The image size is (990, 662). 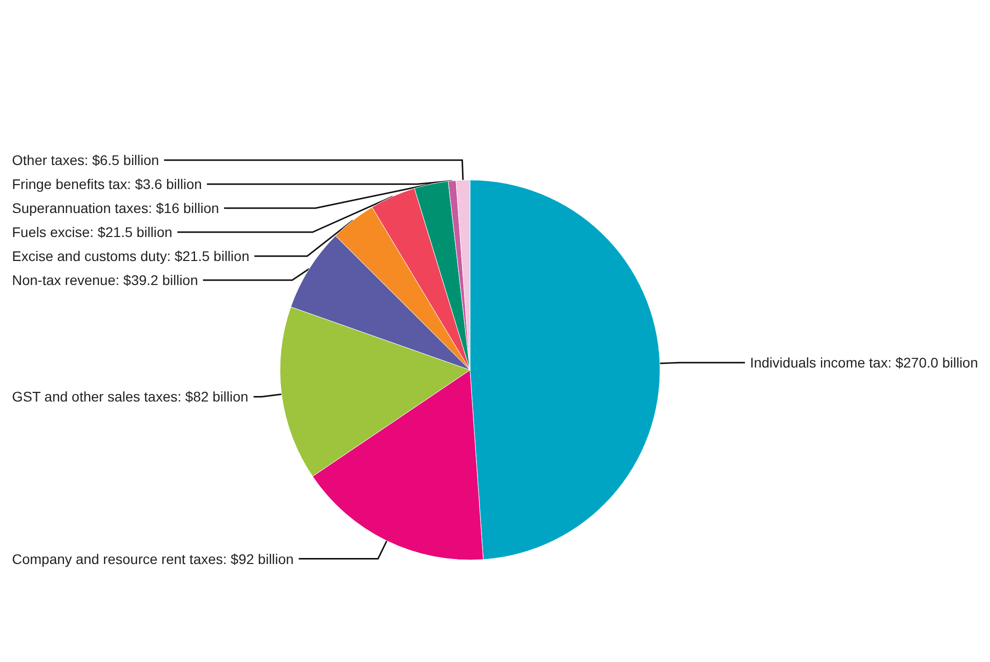 What do you see at coordinates (153, 558) in the screenshot?
I see `slice-label: Company and resource rent taxes: $92 billion` at bounding box center [153, 558].